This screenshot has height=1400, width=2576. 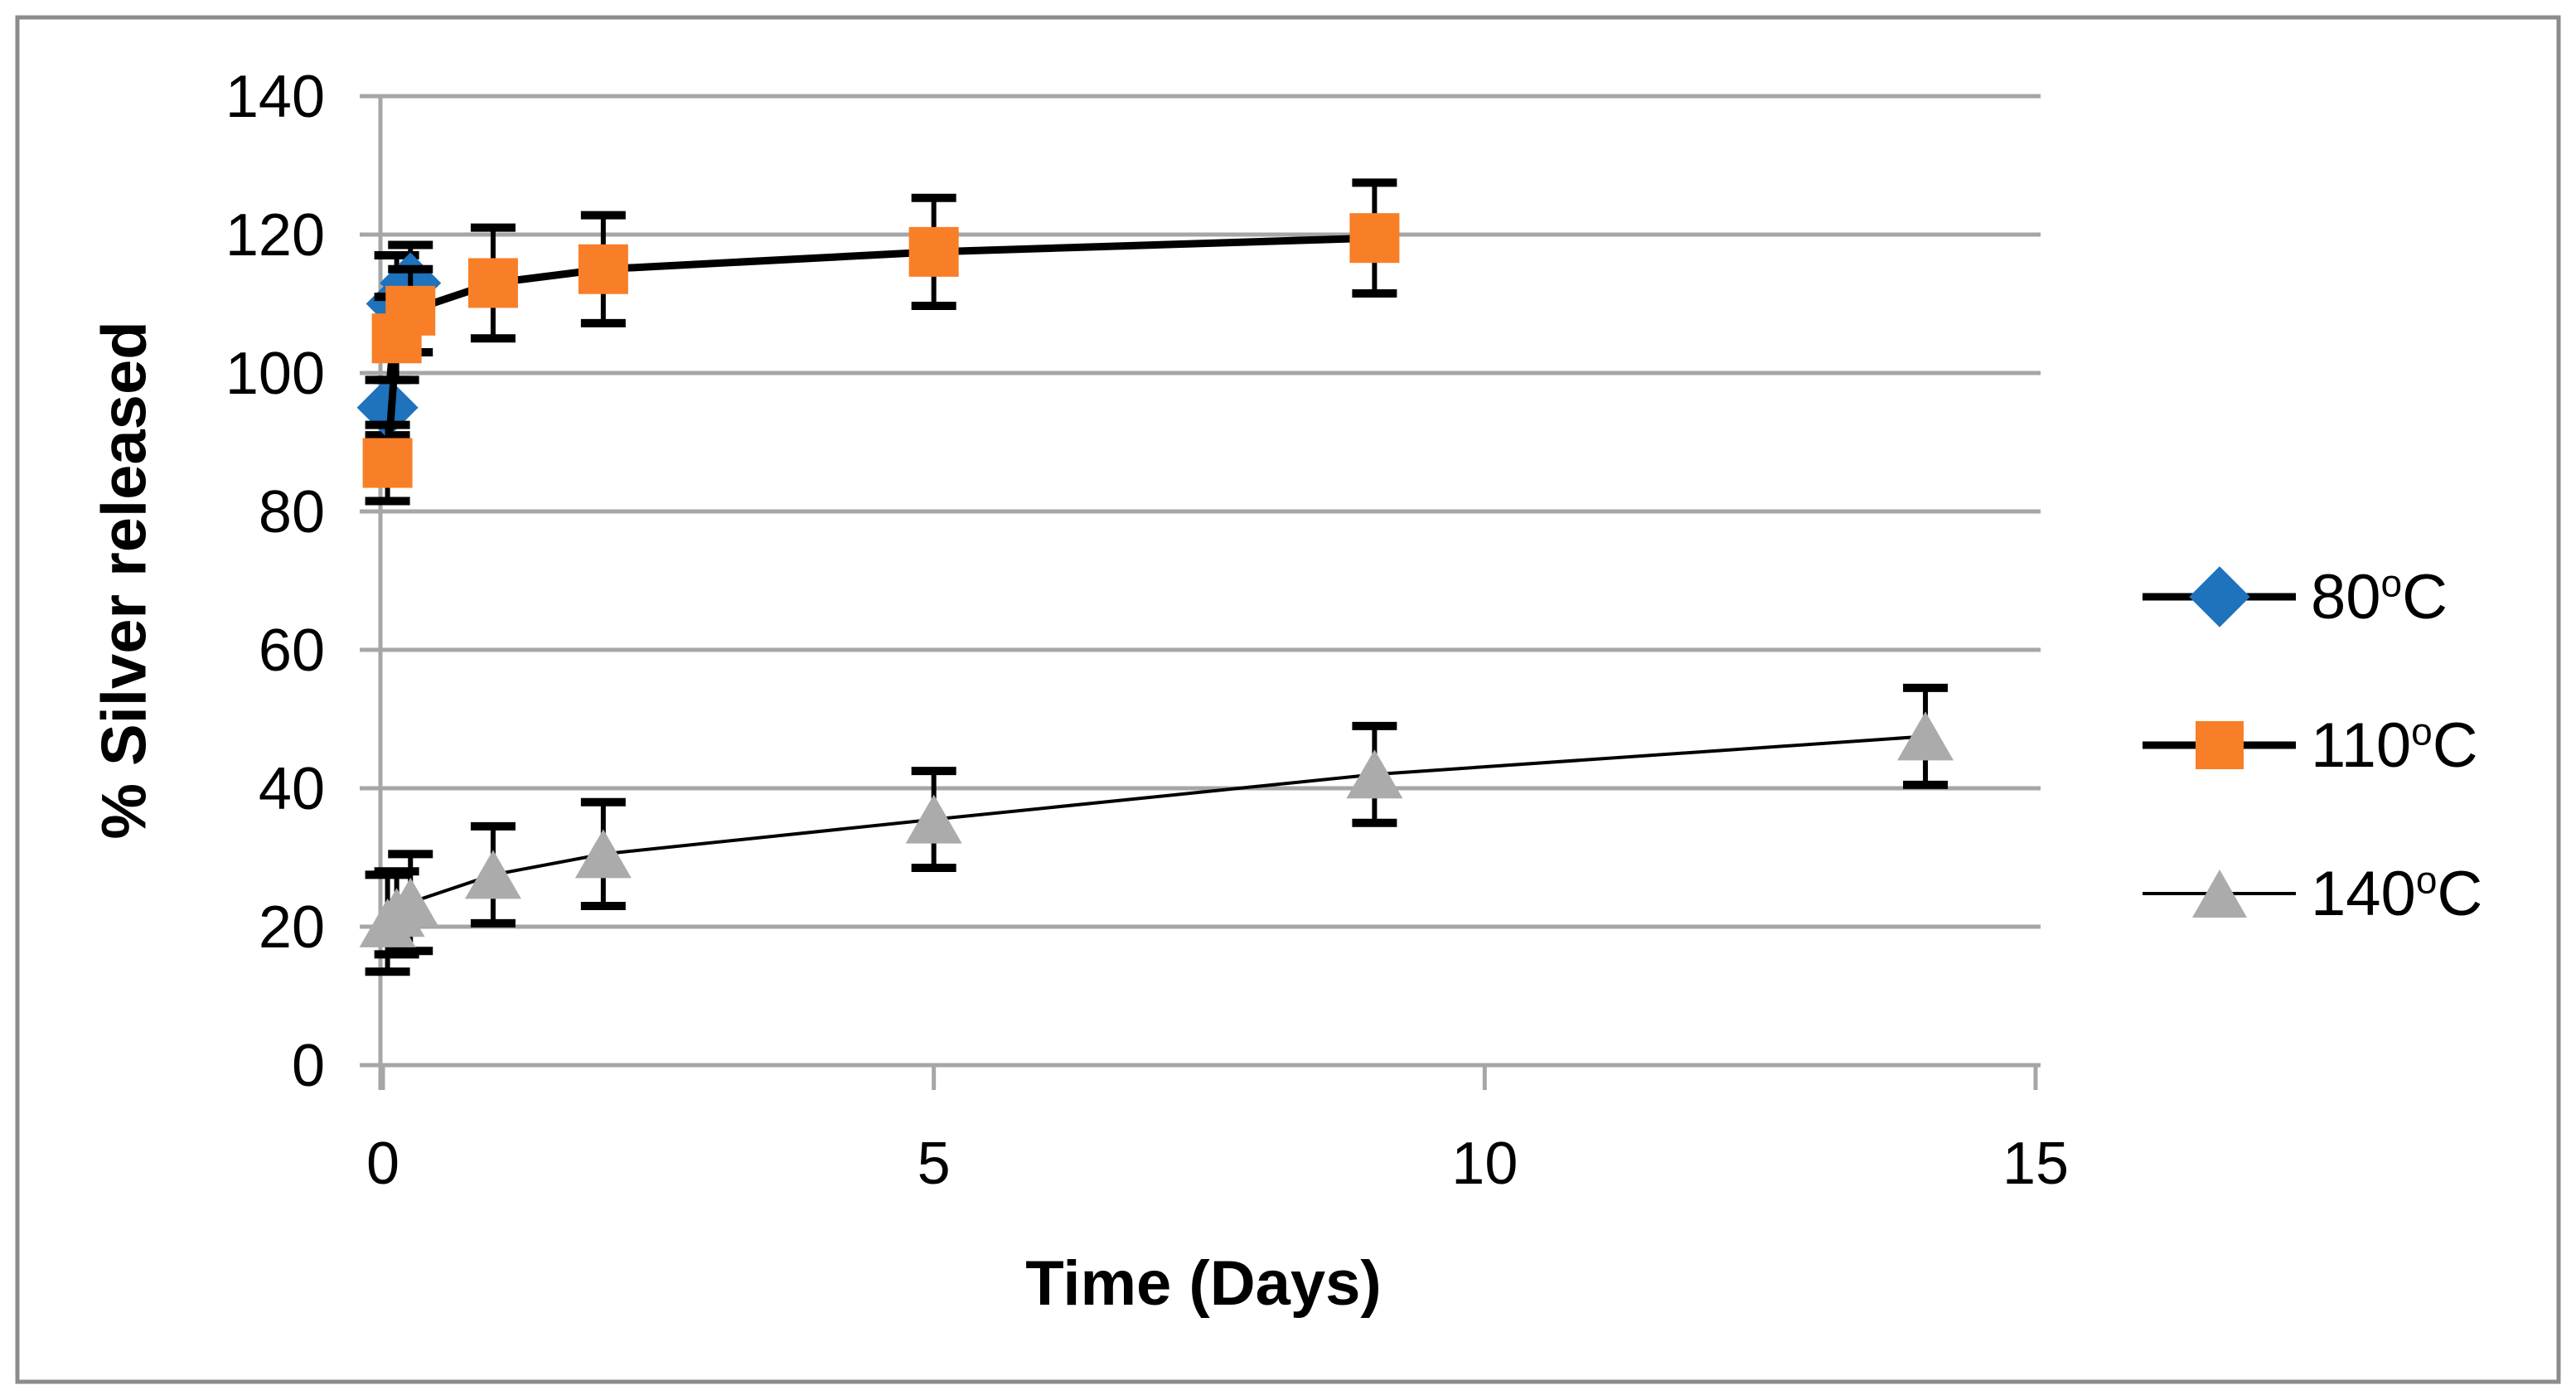 I want to click on legend-item-110c: 110oC, so click(x=2358, y=745).